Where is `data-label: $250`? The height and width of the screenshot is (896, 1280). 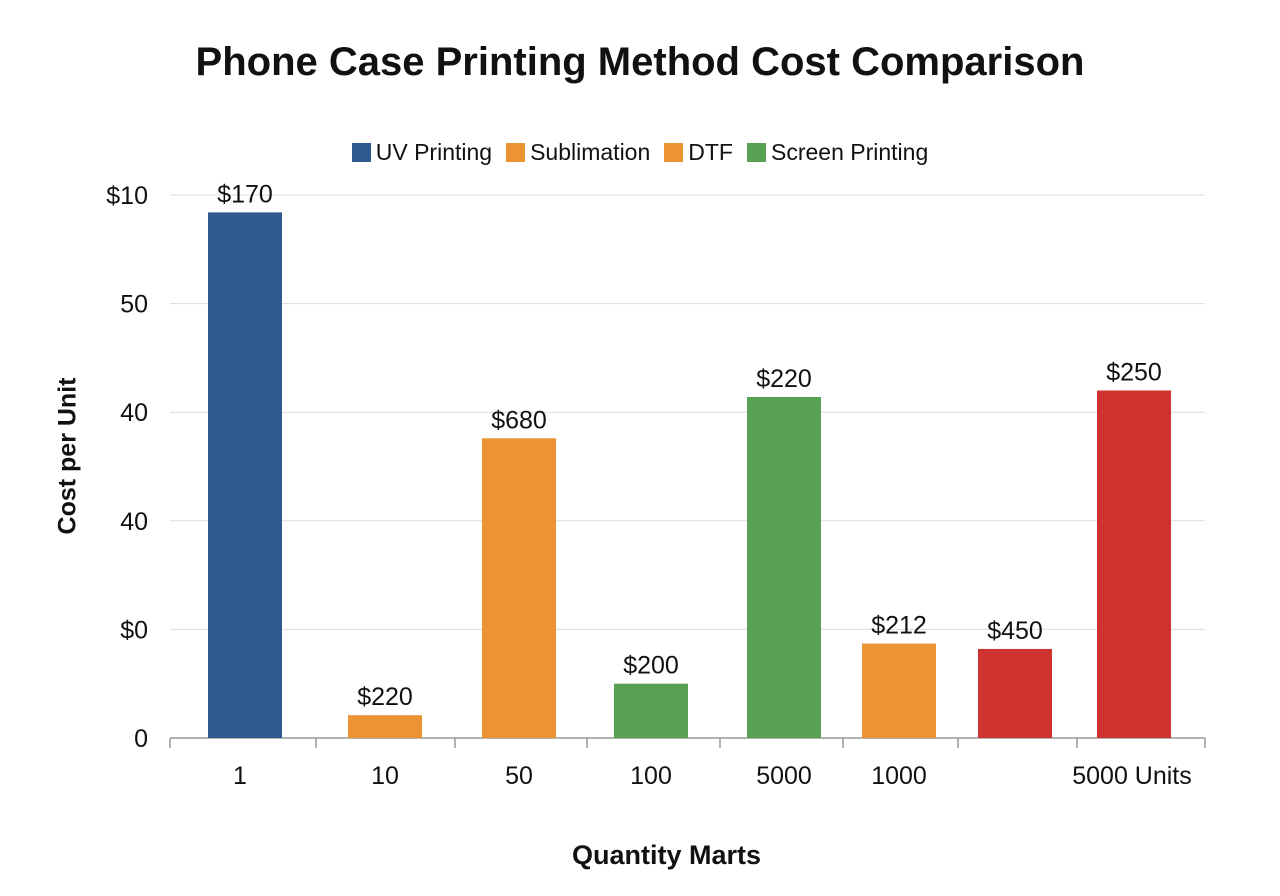
data-label: $250 is located at coordinates (1134, 372).